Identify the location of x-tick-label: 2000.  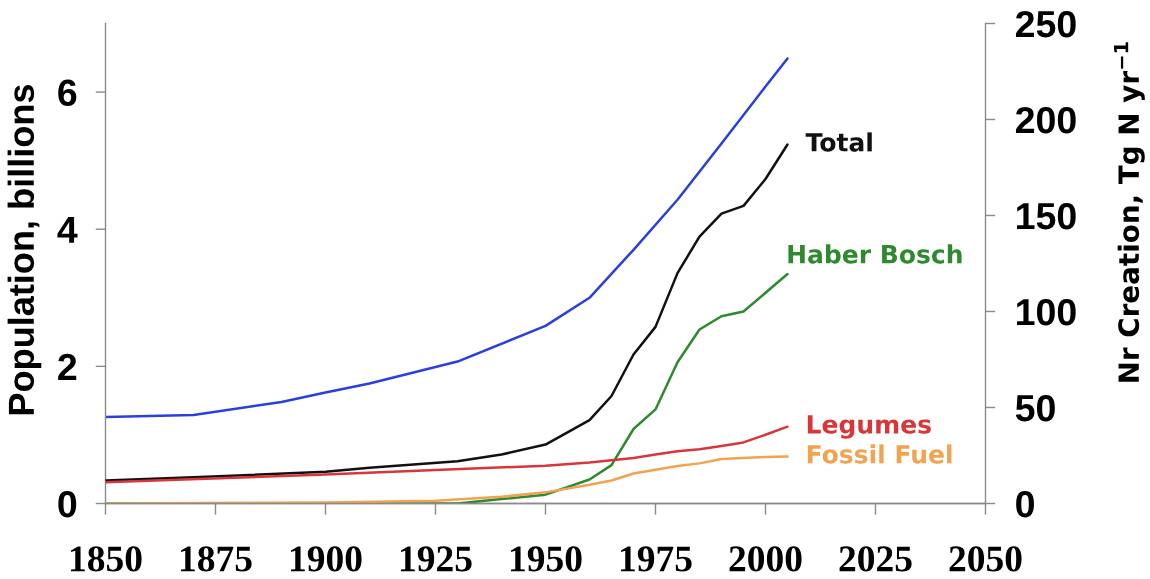
(765, 559).